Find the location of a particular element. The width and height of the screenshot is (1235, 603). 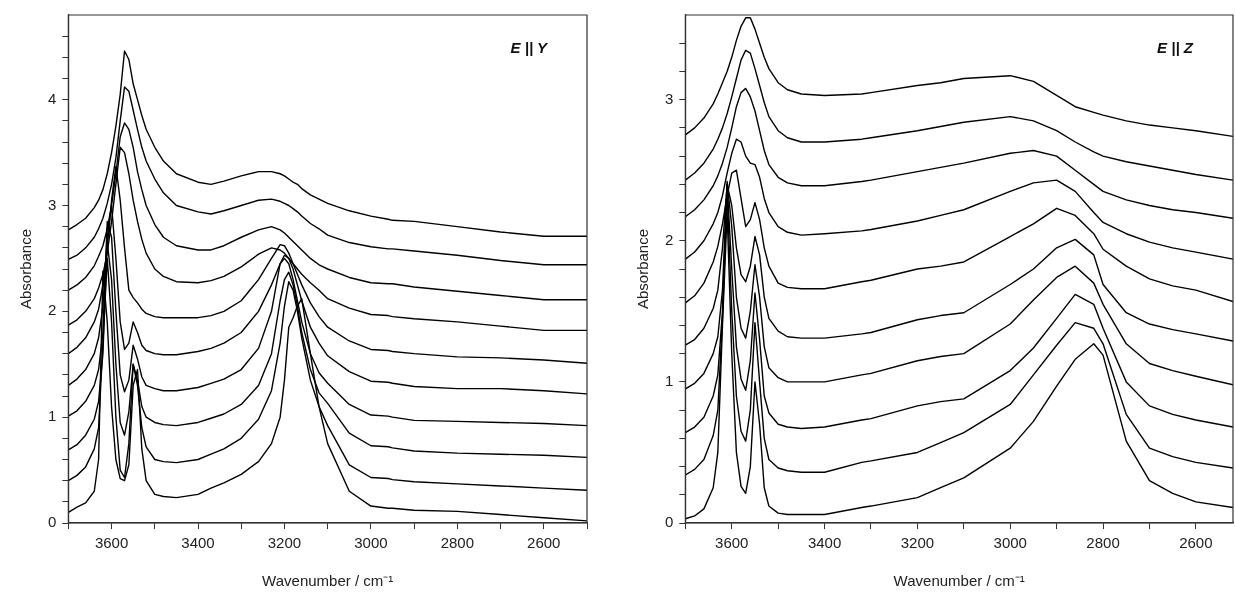

annotation: E || Y is located at coordinates (529, 48).